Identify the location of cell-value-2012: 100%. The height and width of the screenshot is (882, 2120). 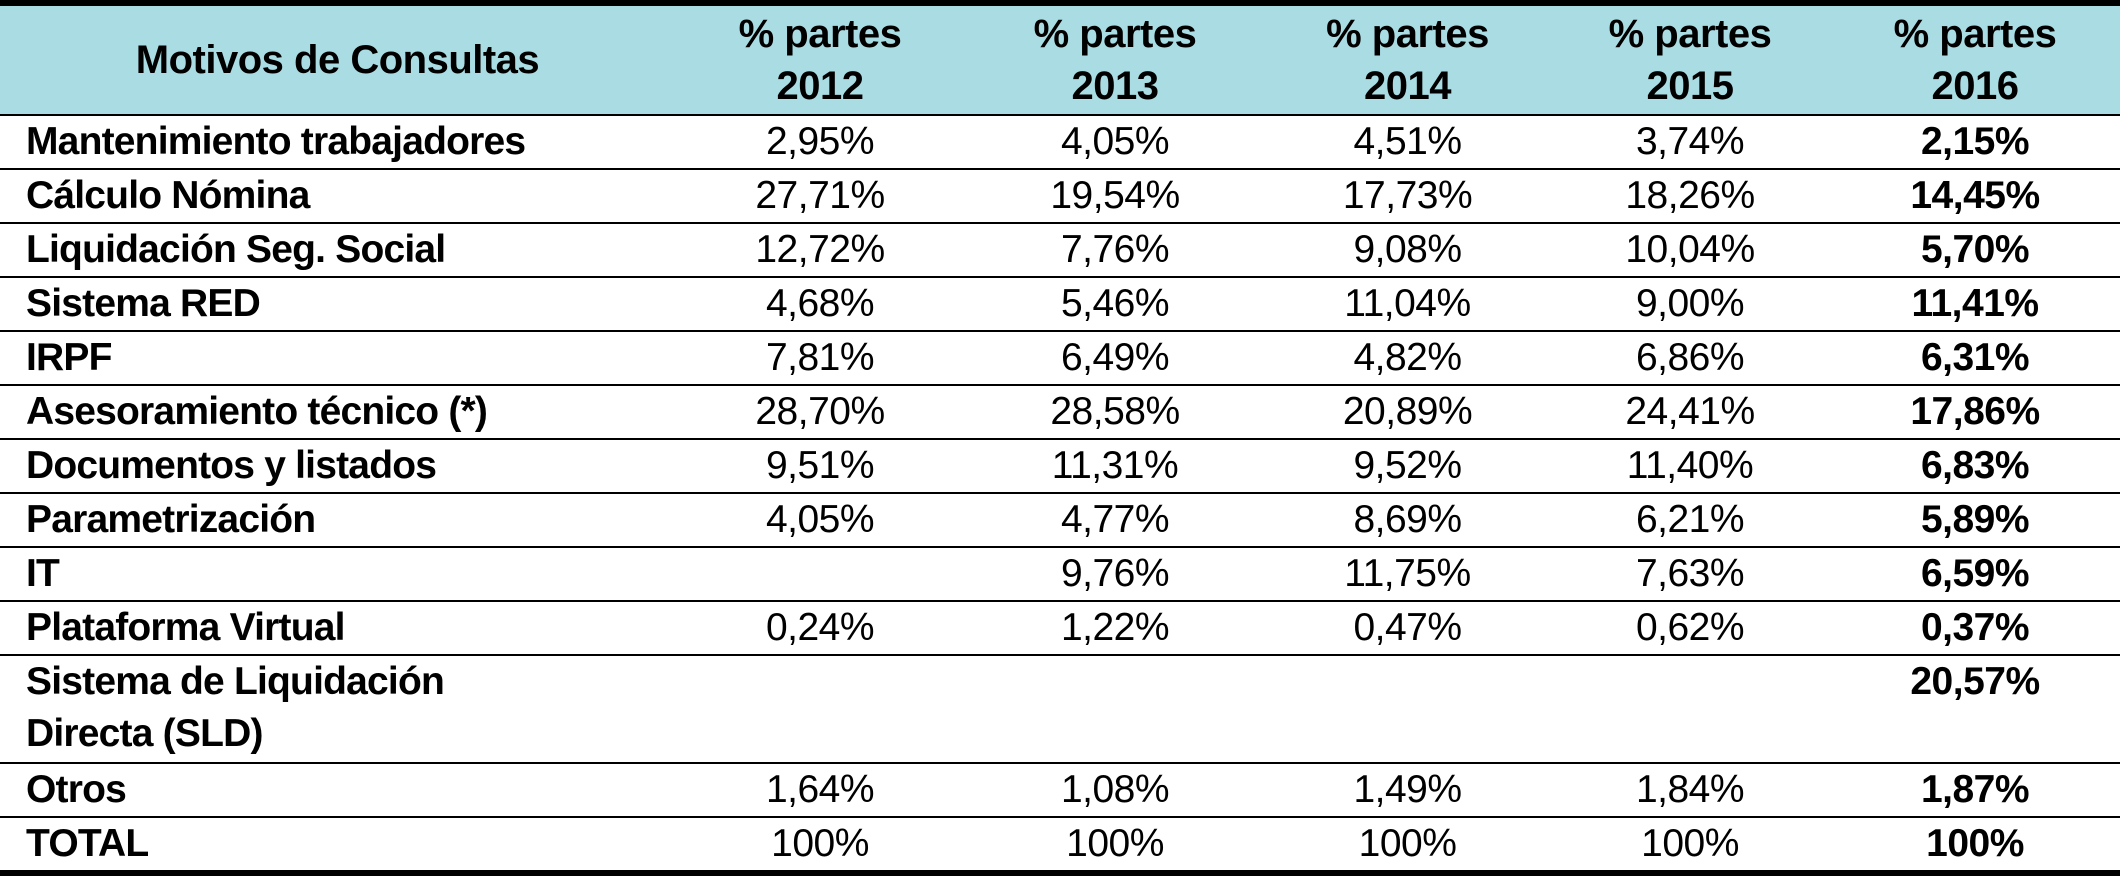
(820, 846).